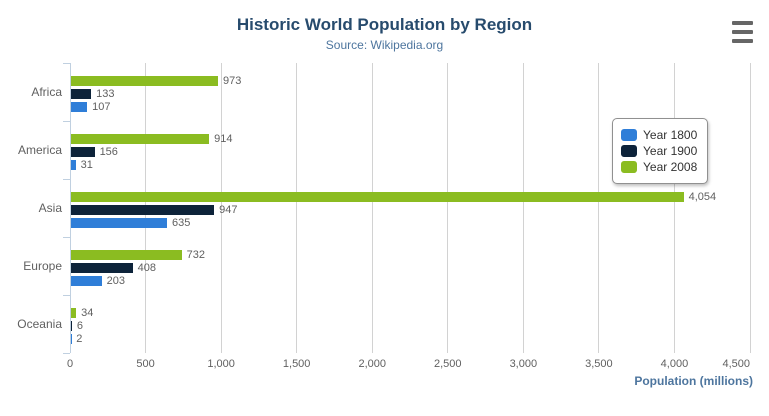  I want to click on chart-subtitle: Source: Wikipedia.org, so click(384, 45).